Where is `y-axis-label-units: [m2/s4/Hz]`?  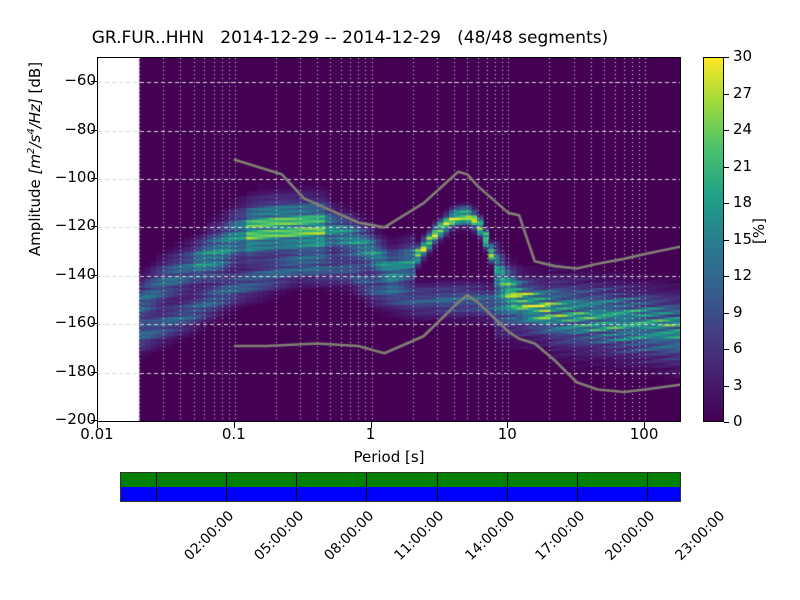 y-axis-label-units: [m2/s4/Hz] is located at coordinates (35, 134).